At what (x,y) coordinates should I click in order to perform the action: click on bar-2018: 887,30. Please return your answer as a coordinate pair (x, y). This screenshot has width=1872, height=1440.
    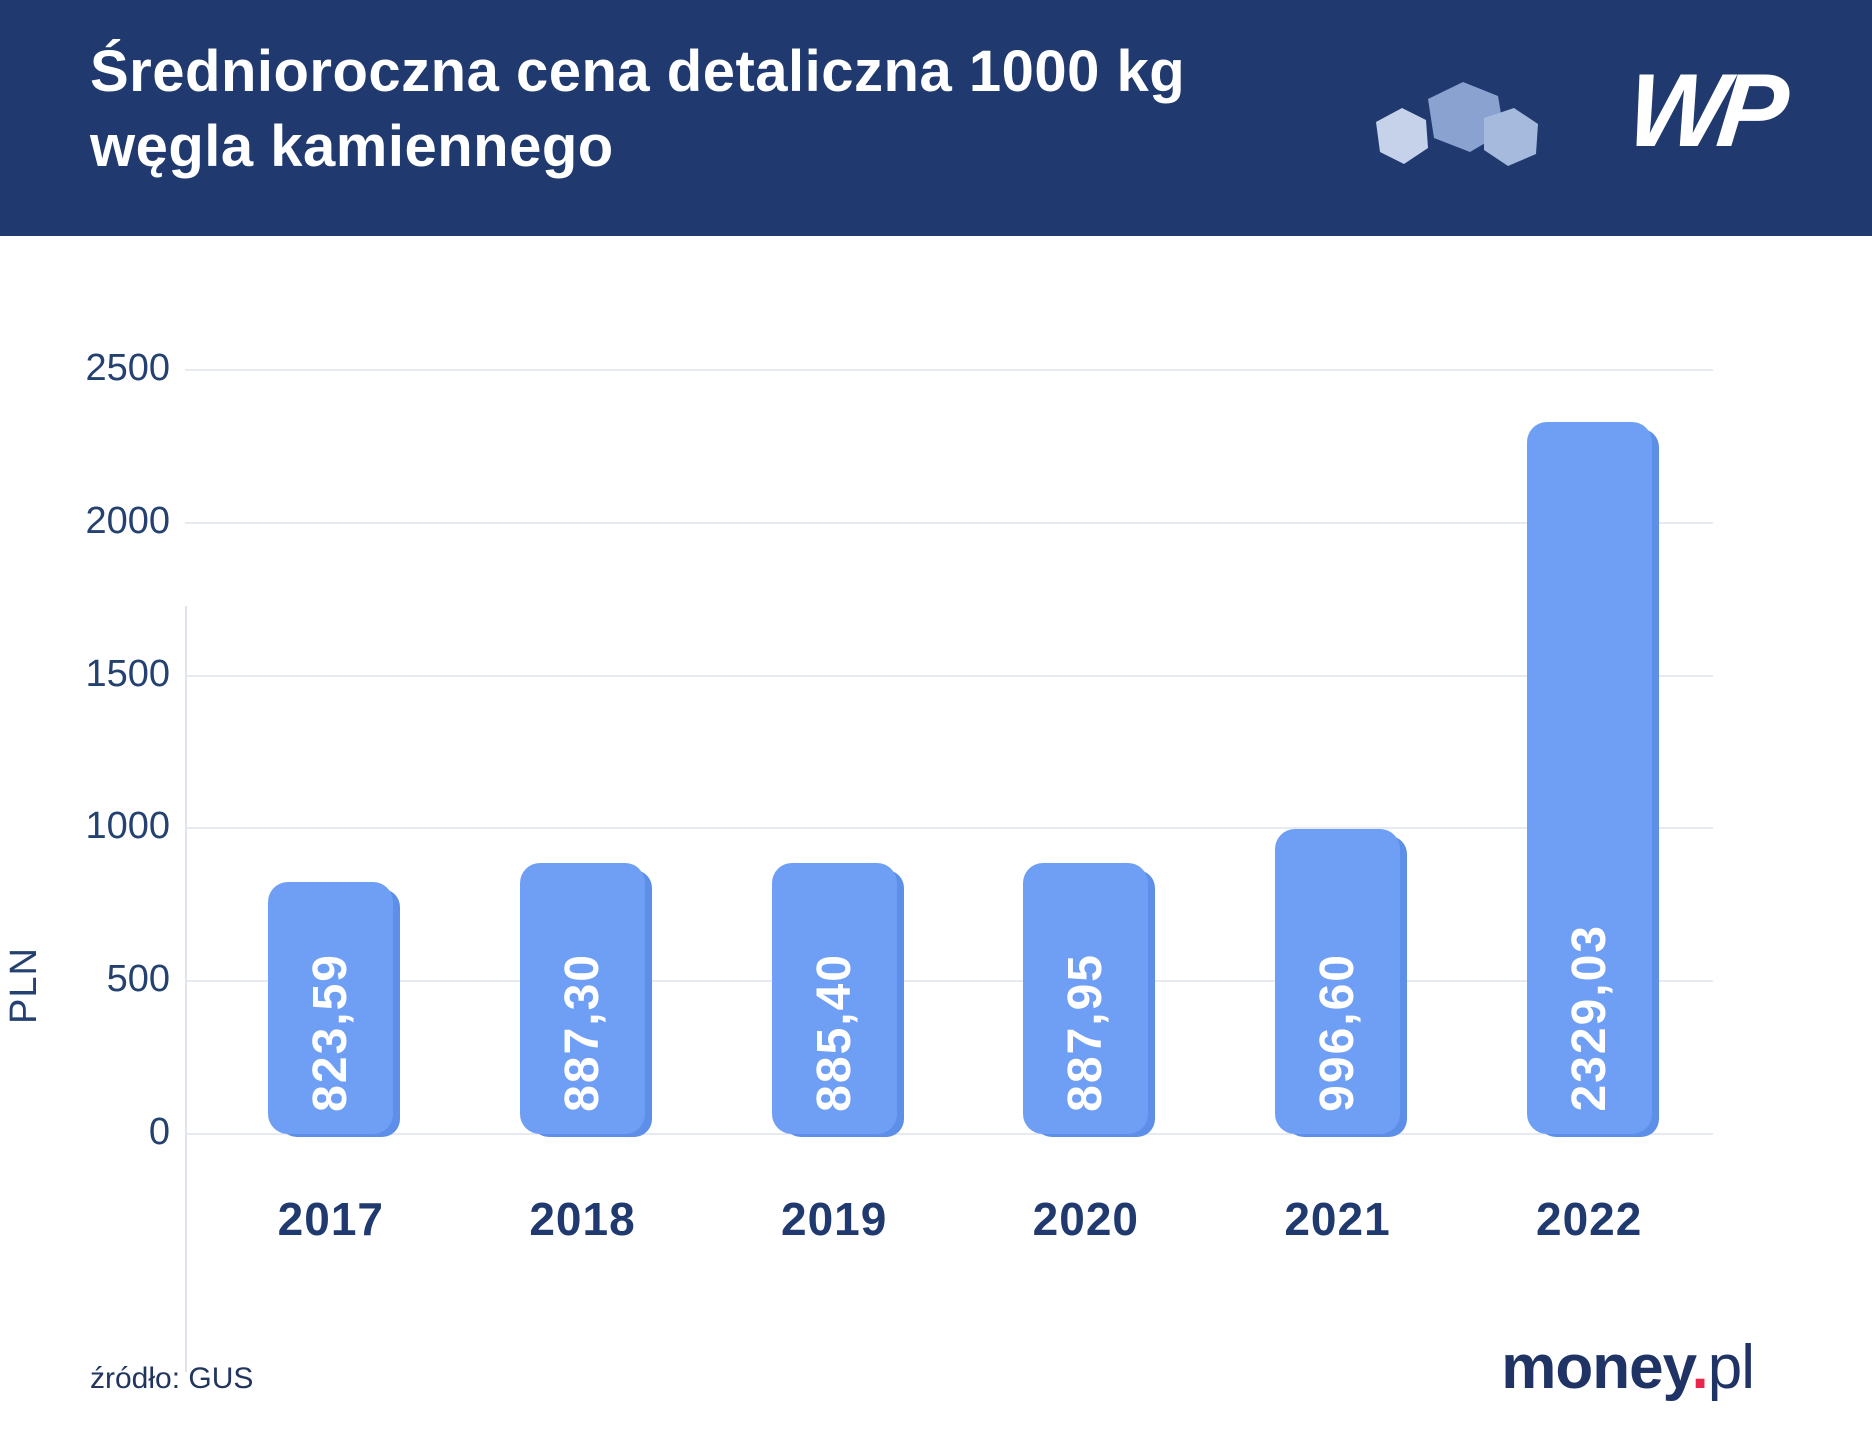
    Looking at the image, I should click on (582, 998).